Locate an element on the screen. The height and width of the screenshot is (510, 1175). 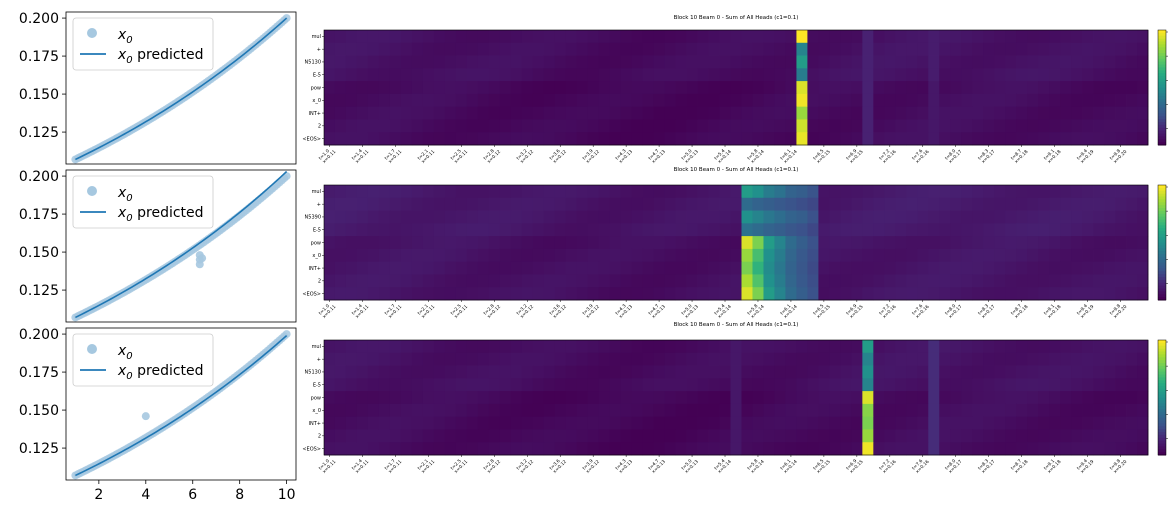
y-tick-label: 0.175 is located at coordinates (39, 373).